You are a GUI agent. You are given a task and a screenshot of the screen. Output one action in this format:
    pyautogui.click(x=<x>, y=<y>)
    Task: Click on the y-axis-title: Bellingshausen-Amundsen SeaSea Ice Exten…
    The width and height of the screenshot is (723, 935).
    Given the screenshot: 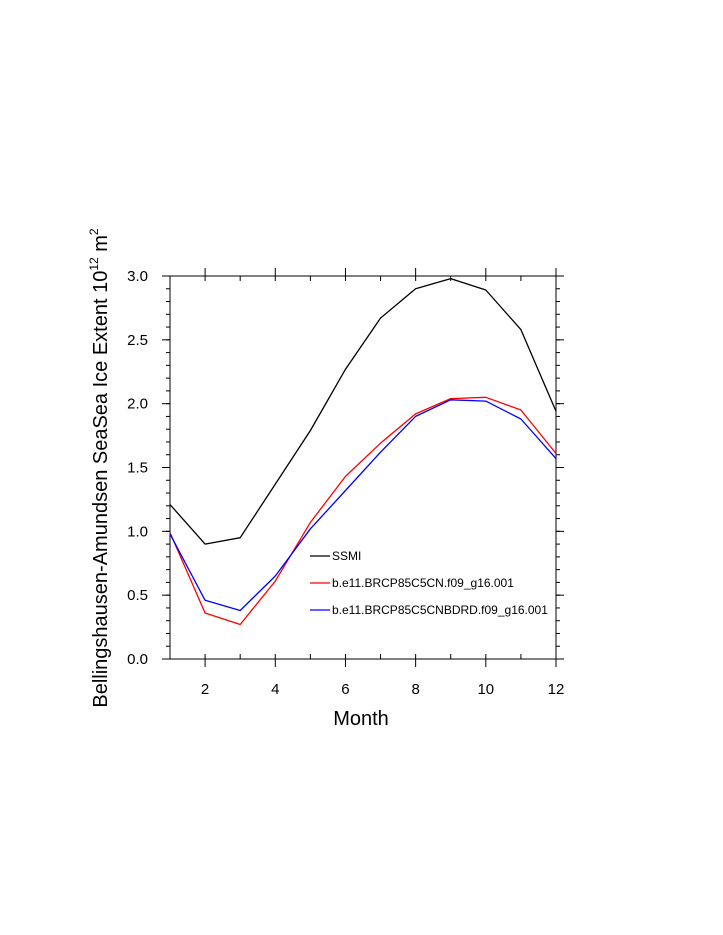 What is the action you would take?
    pyautogui.click(x=99, y=468)
    